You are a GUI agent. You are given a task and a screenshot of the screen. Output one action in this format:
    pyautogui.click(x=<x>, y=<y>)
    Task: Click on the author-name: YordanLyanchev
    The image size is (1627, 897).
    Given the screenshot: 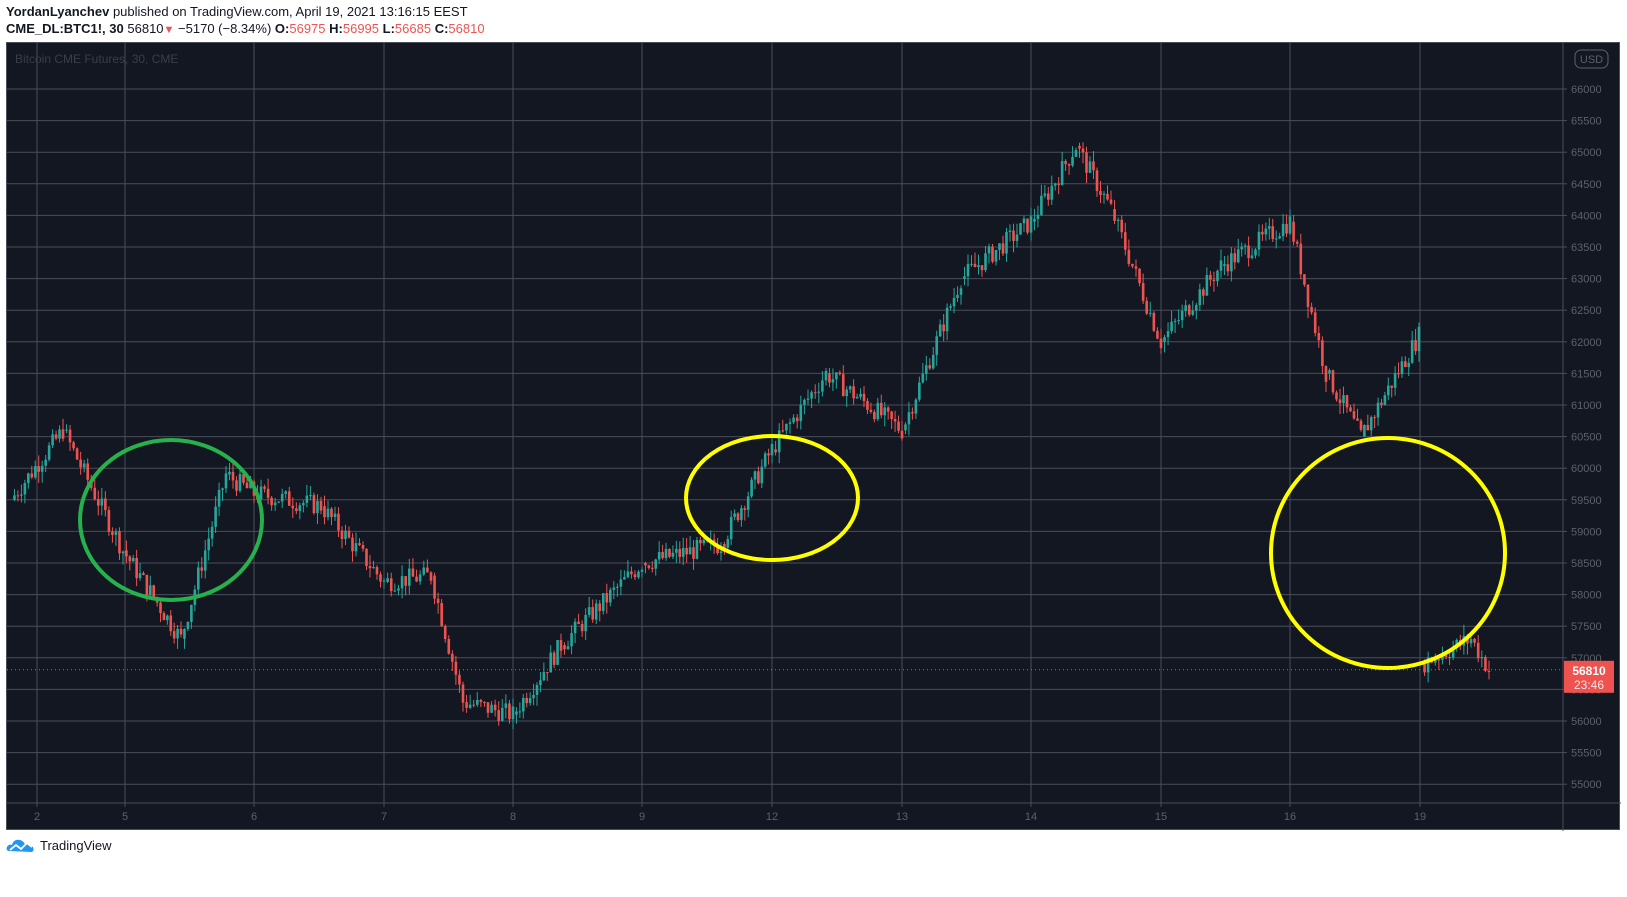 What is the action you would take?
    pyautogui.click(x=58, y=11)
    